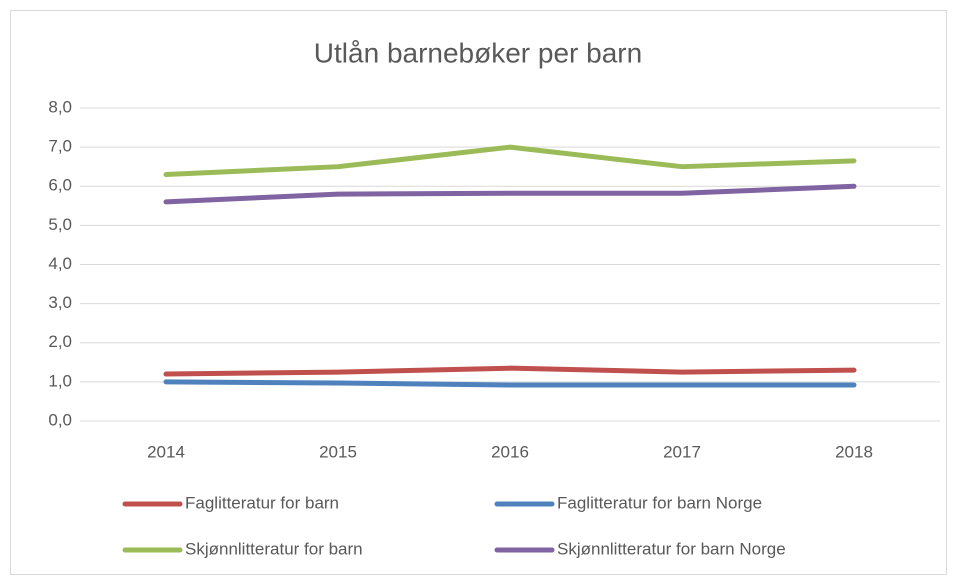  What do you see at coordinates (60, 380) in the screenshot?
I see `y-tick-label: 1,0` at bounding box center [60, 380].